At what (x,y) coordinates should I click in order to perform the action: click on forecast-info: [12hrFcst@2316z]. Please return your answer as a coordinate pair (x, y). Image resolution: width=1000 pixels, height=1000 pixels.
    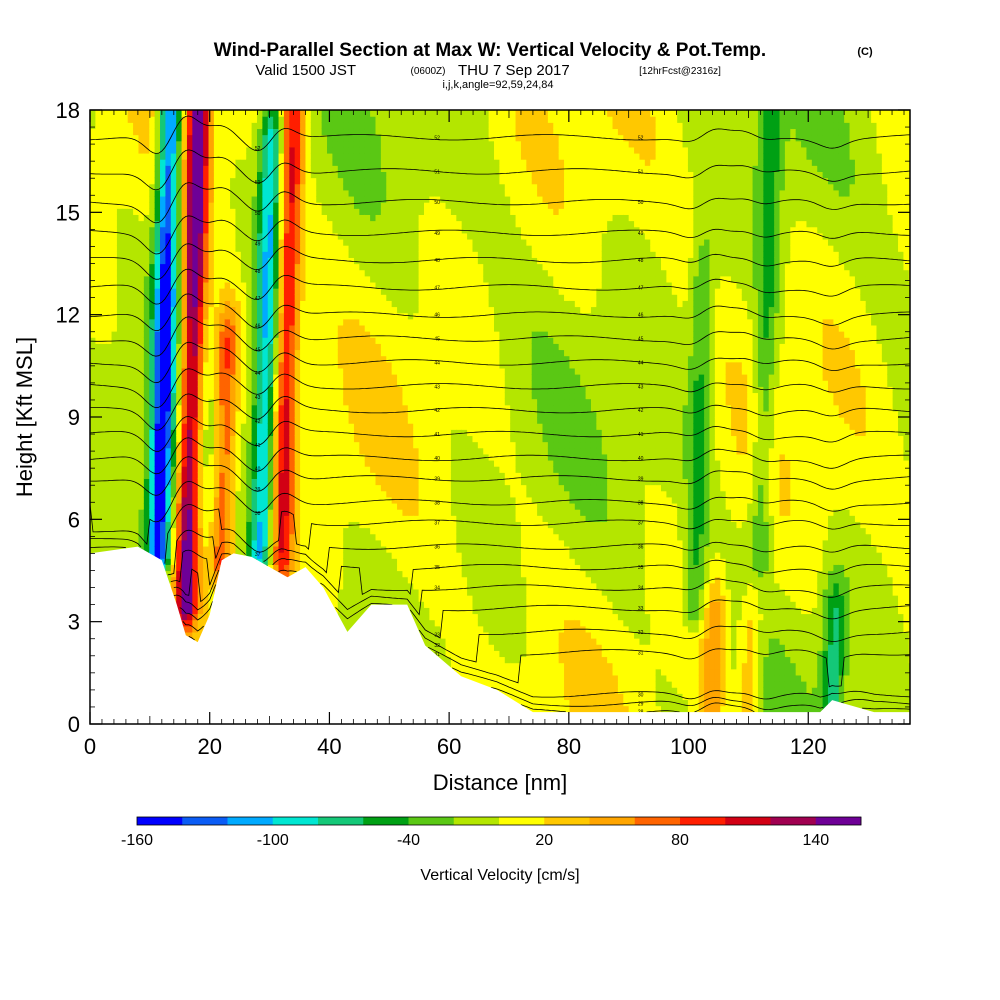
    Looking at the image, I should click on (680, 71).